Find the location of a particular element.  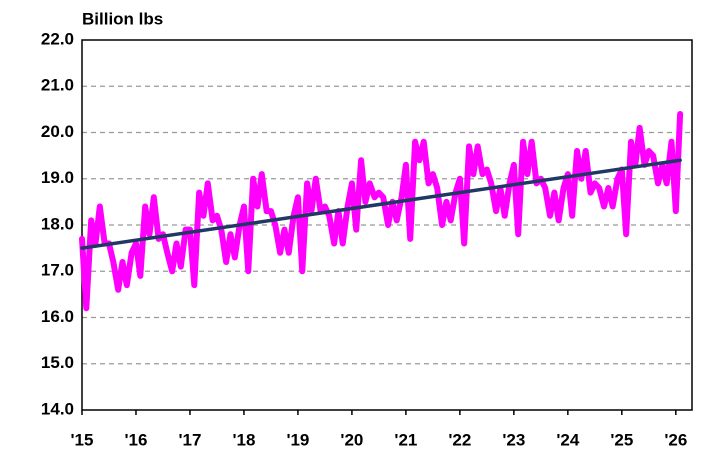

y-tick-label: 15.0 is located at coordinates (57, 362).